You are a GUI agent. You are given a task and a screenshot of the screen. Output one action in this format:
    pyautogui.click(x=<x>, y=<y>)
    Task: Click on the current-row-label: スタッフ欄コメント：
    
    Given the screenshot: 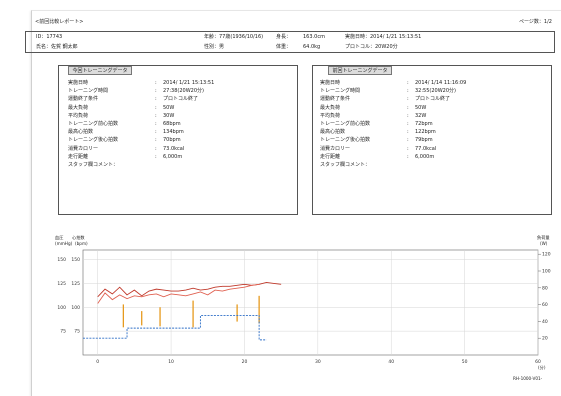 What is the action you would take?
    pyautogui.click(x=93, y=165)
    